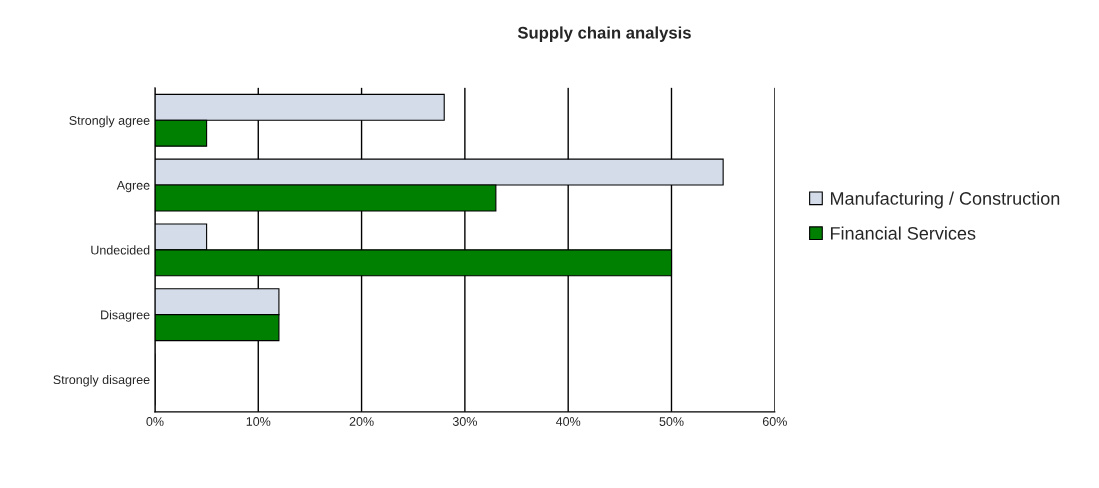  What do you see at coordinates (464, 421) in the screenshot?
I see `x-tick-label: 30%` at bounding box center [464, 421].